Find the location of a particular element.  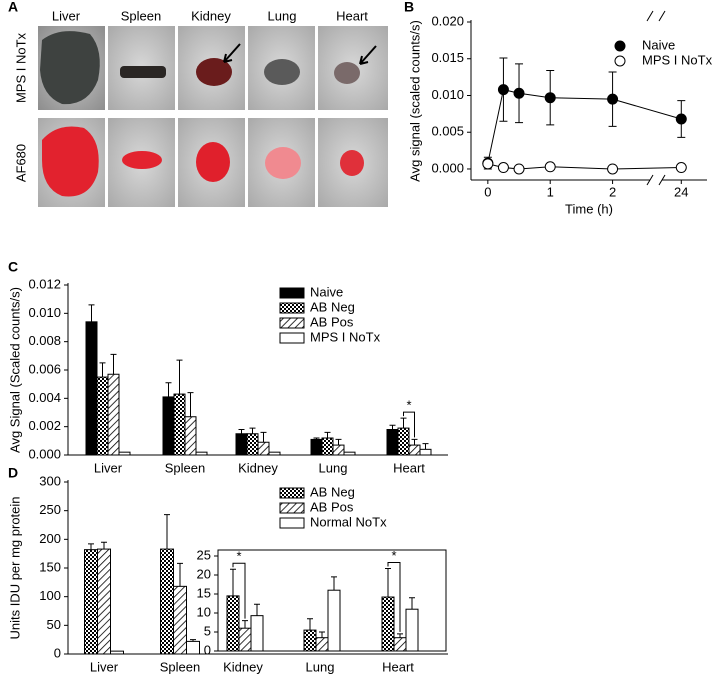

y-tick-label: 250 is located at coordinates (50, 509).